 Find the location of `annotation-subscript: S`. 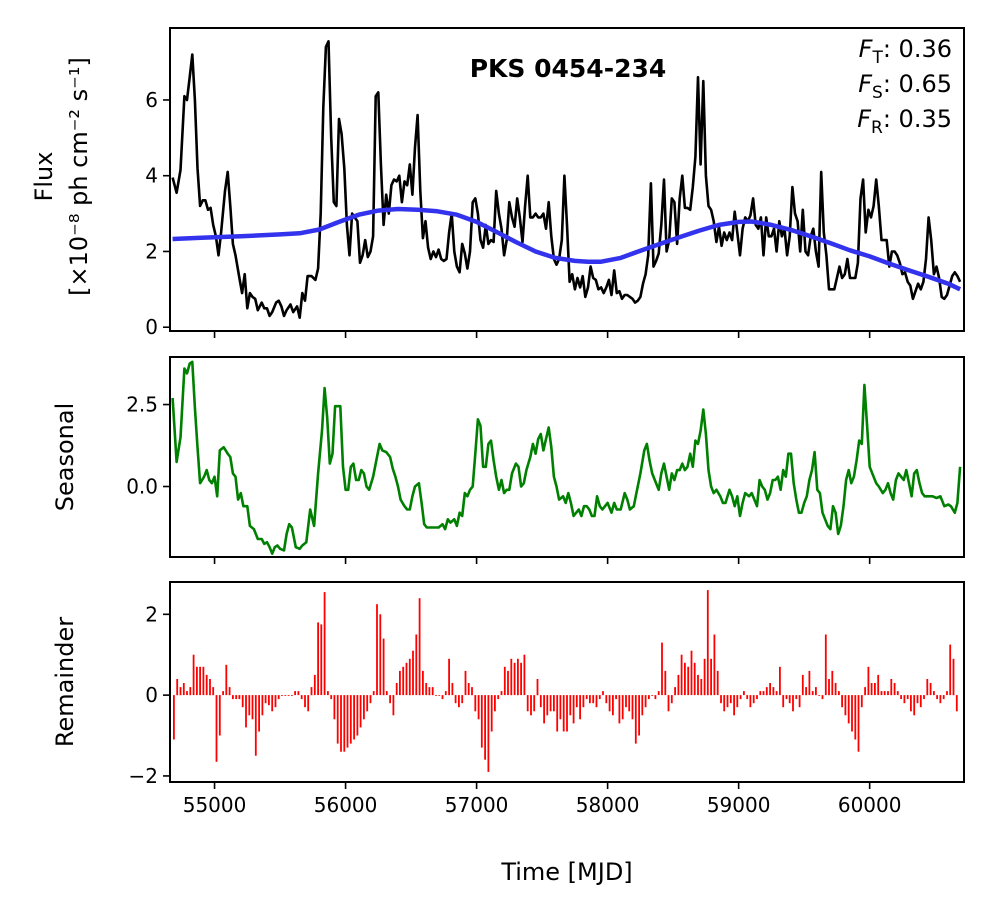

annotation-subscript: S is located at coordinates (877, 93).